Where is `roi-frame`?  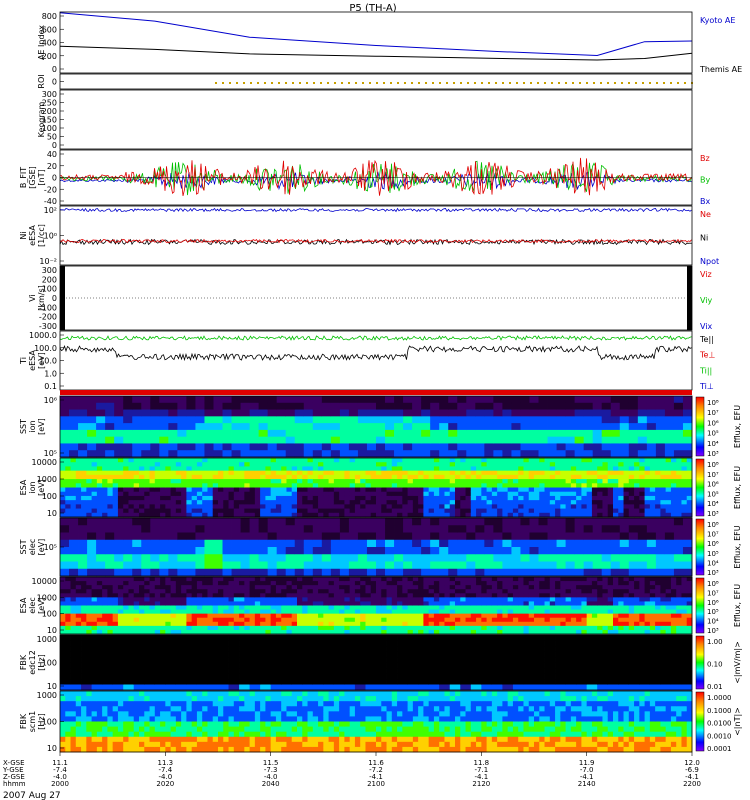
roi-frame is located at coordinates (376, 81).